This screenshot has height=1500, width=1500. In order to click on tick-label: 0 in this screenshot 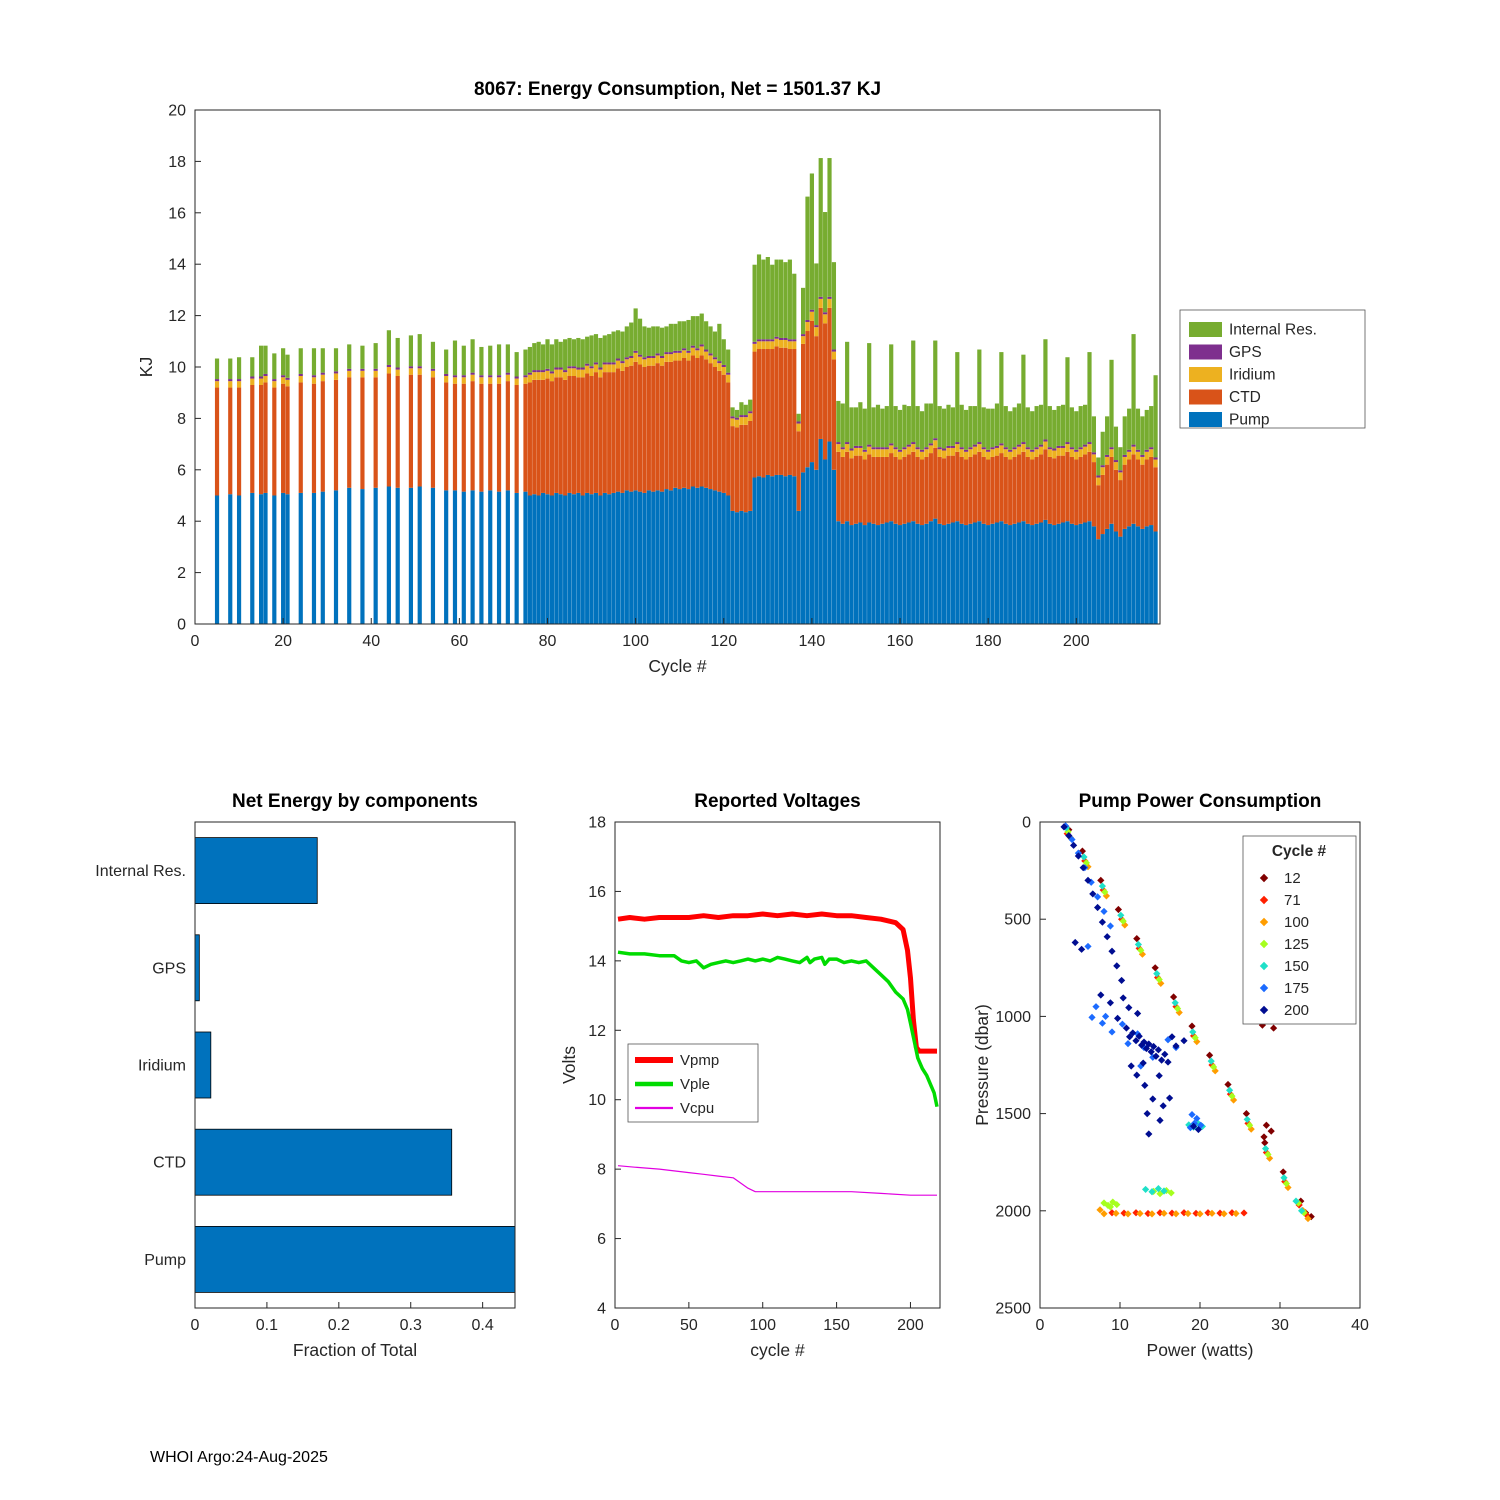, I will do `click(1026, 823)`.